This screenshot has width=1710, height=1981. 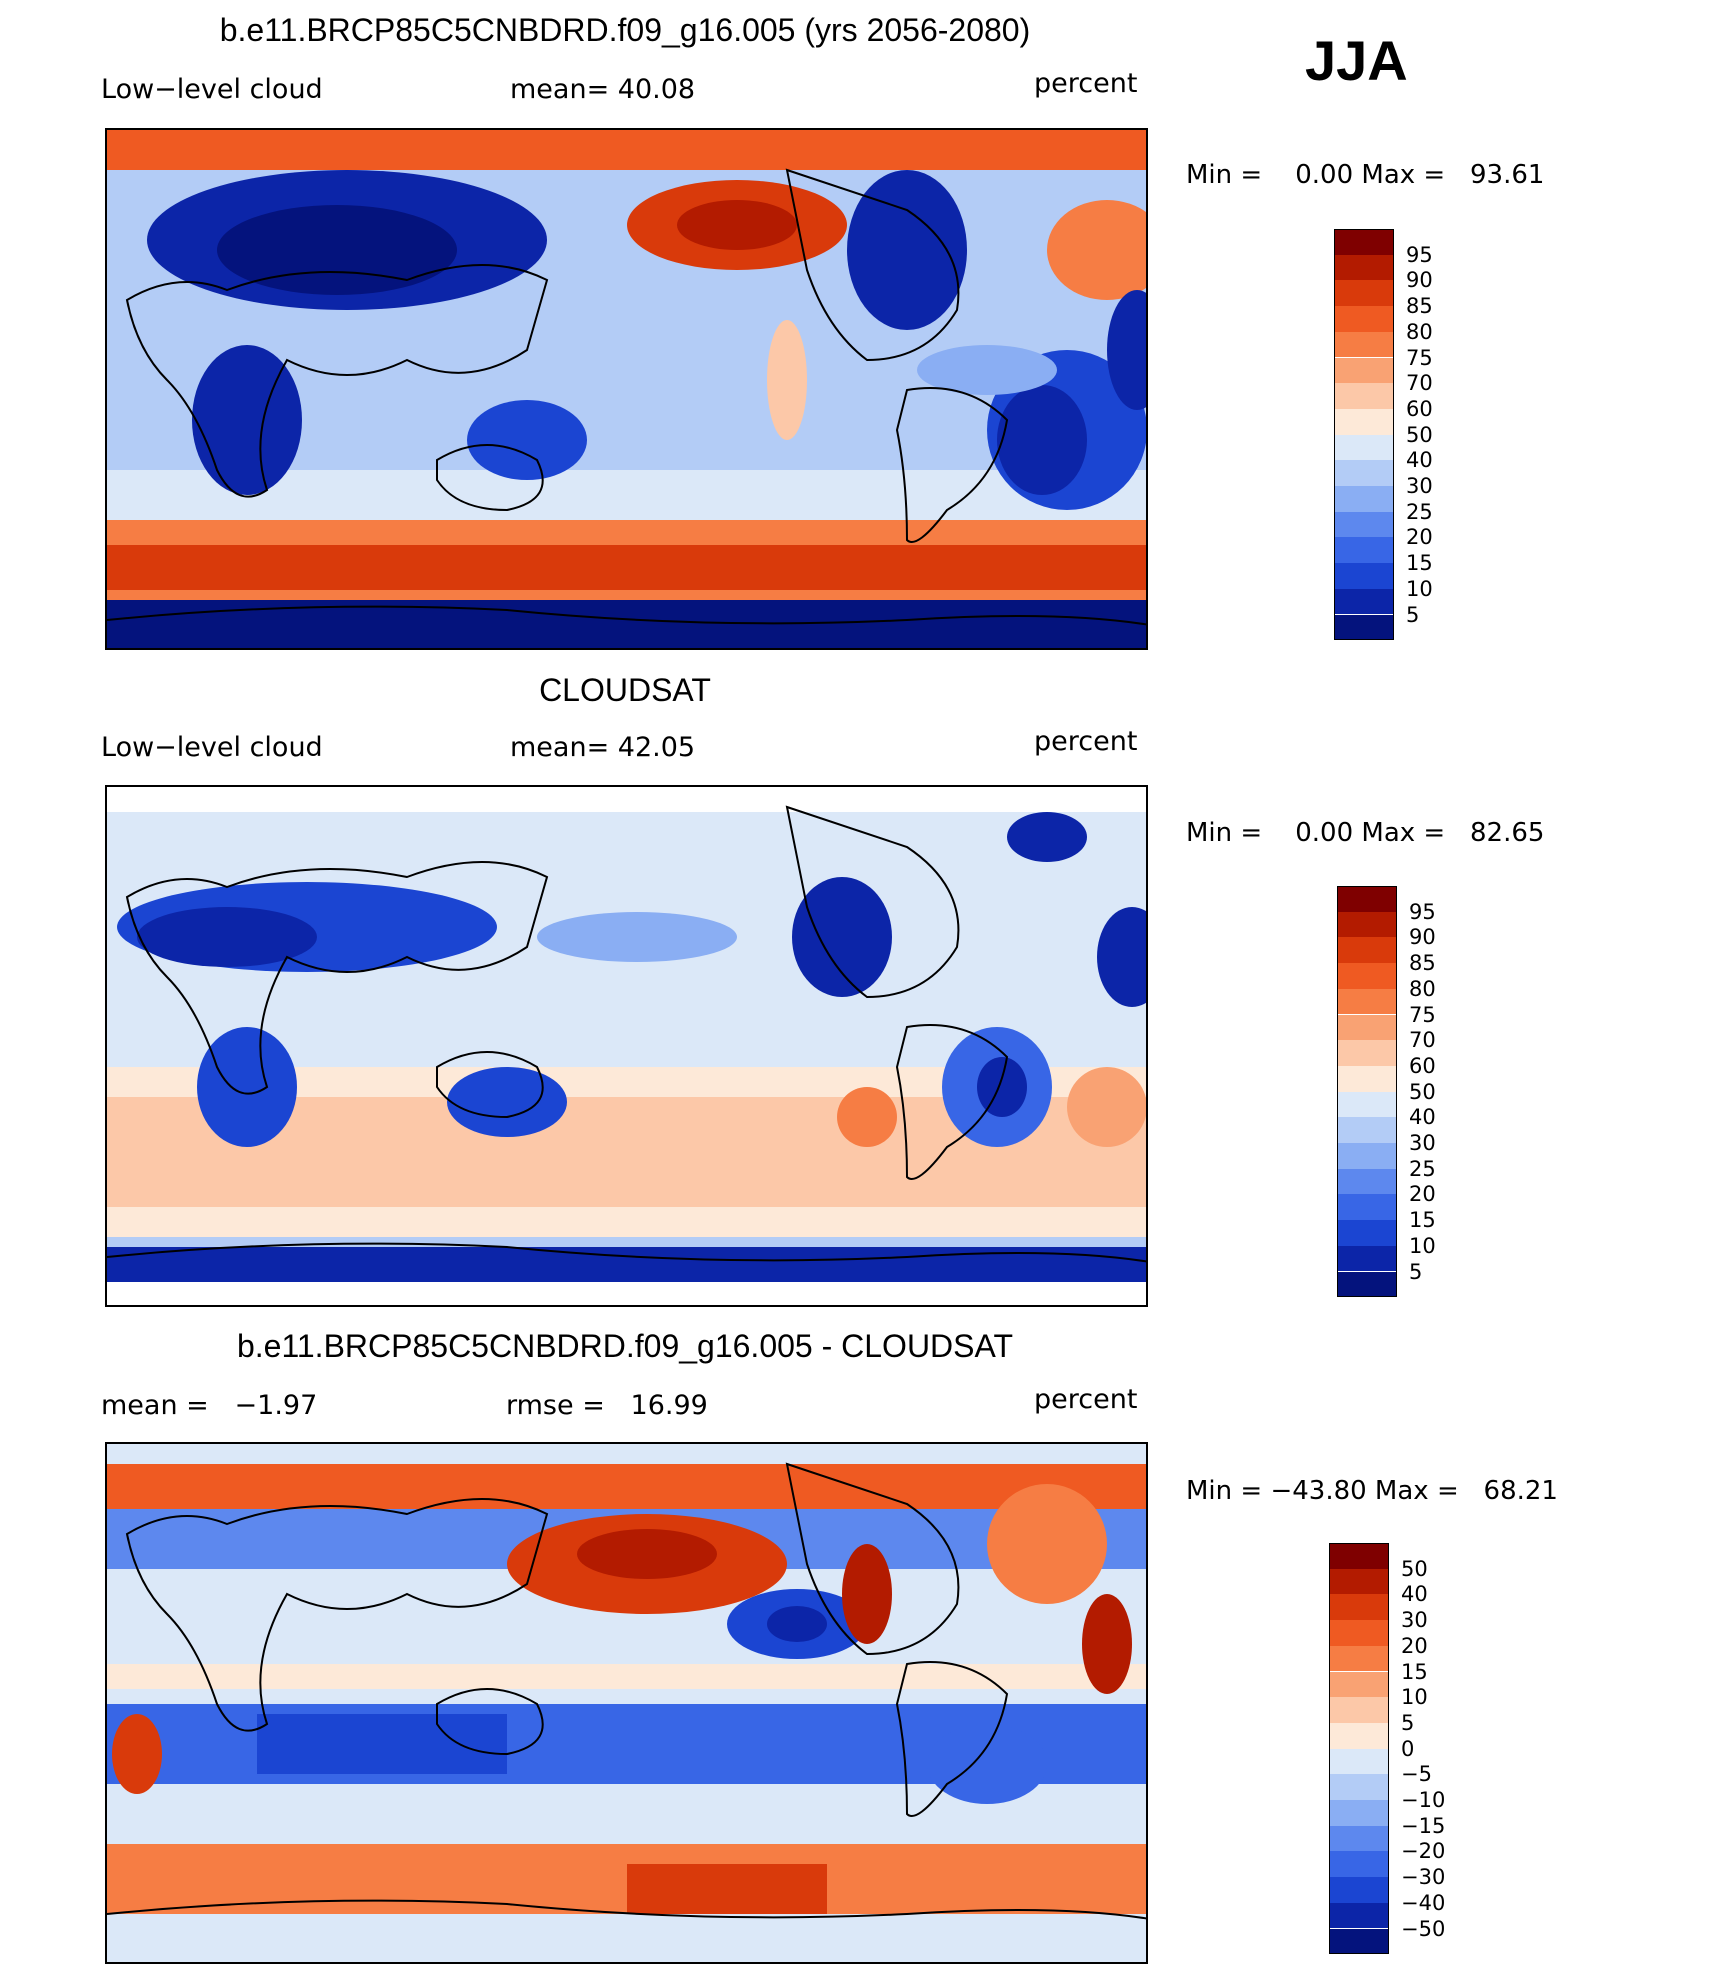 What do you see at coordinates (212, 89) in the screenshot?
I see `panel-1-variable-label: Low−level cloud` at bounding box center [212, 89].